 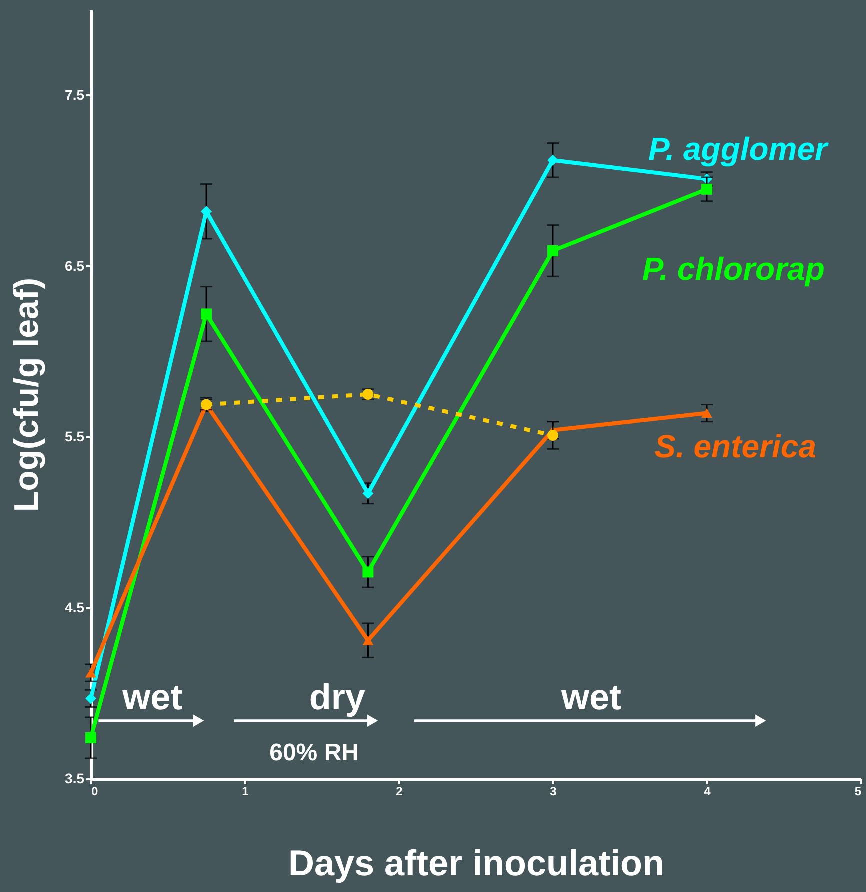 What do you see at coordinates (246, 791) in the screenshot?
I see `x-tick-label: 1` at bounding box center [246, 791].